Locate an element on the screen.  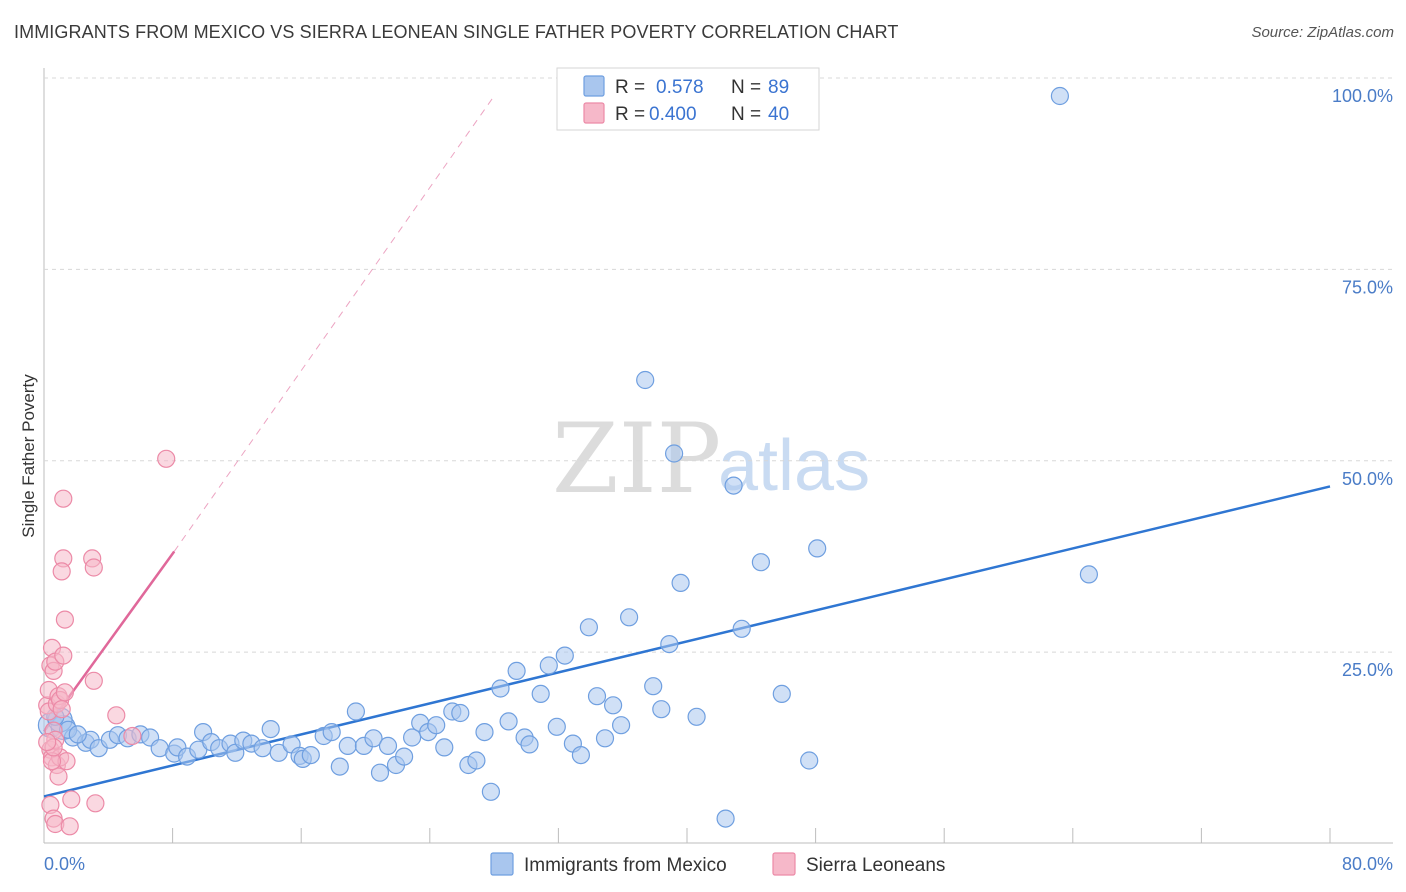
y-tick-label-25: 25.0% is located at coordinates (1367, 670).